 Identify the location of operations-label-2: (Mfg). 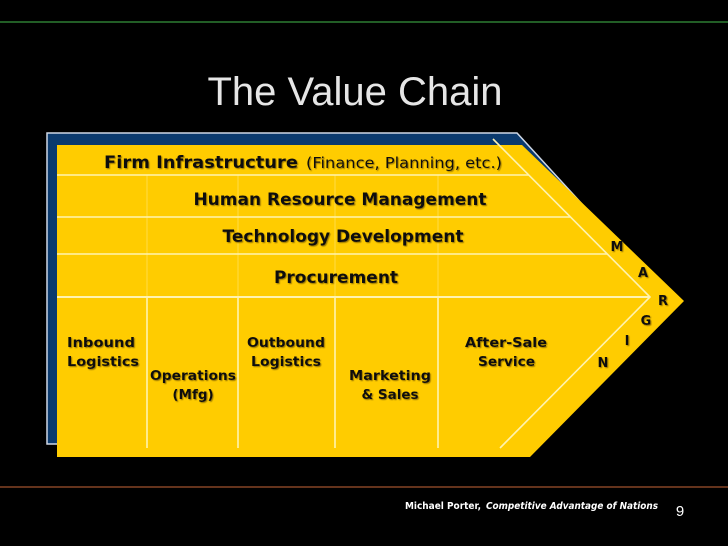
(192, 395).